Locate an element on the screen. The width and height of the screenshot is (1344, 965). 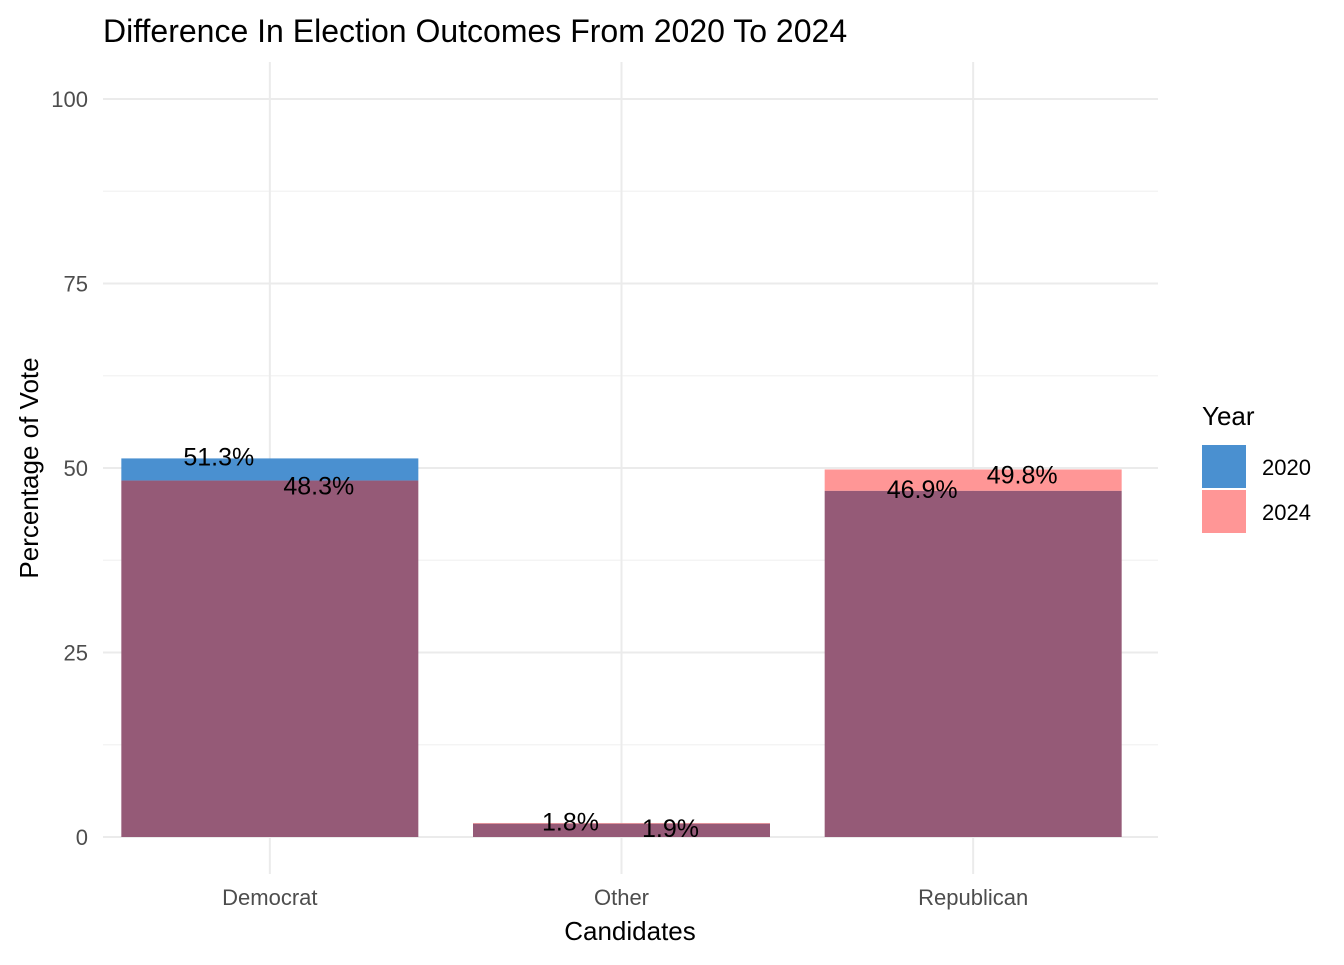
x-tick-label: Republican is located at coordinates (973, 897).